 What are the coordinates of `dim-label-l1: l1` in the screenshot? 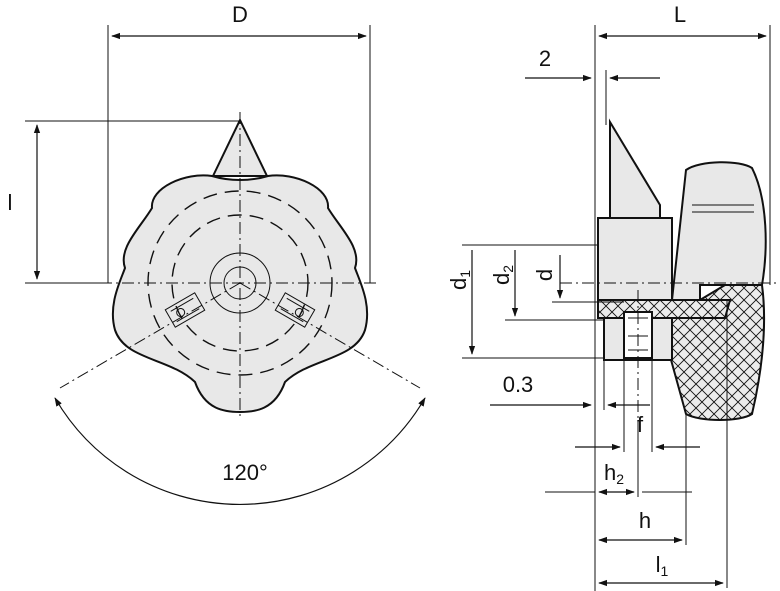 It's located at (662, 565).